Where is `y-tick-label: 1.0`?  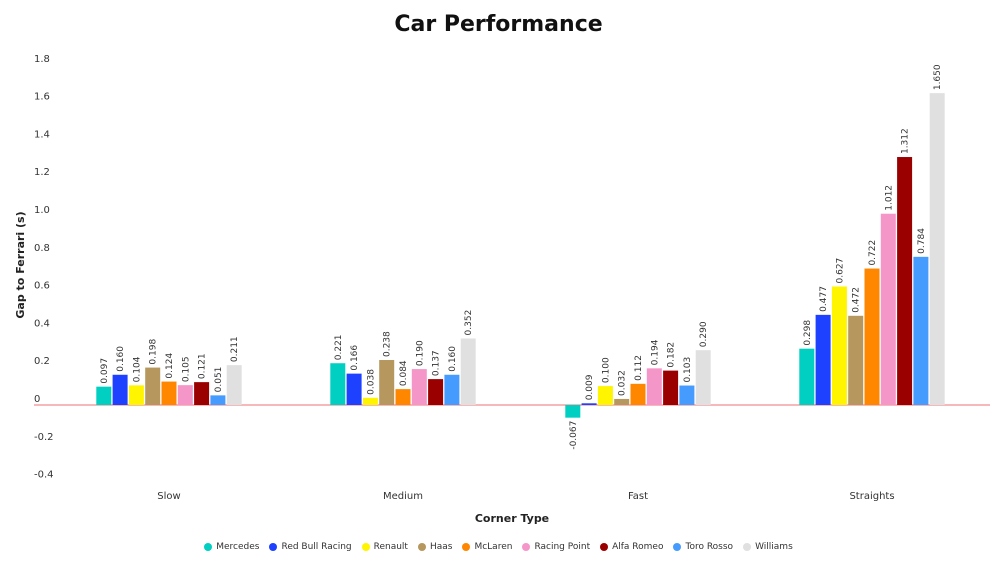
y-tick-label: 1.0 is located at coordinates (42, 210).